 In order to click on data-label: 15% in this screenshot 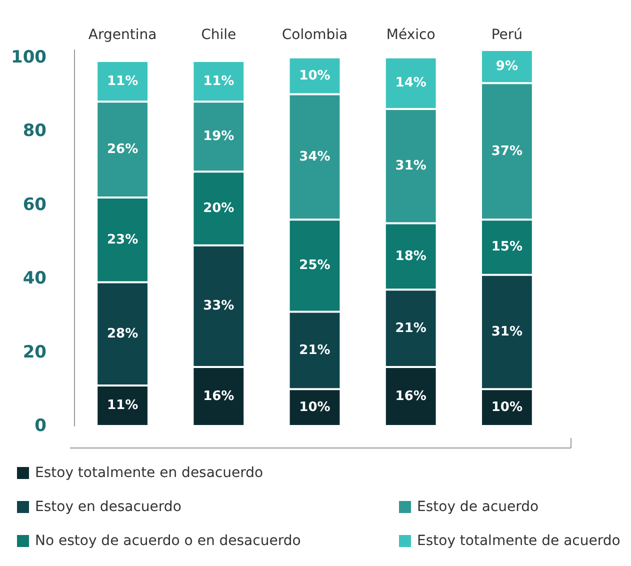, I will do `click(507, 247)`.